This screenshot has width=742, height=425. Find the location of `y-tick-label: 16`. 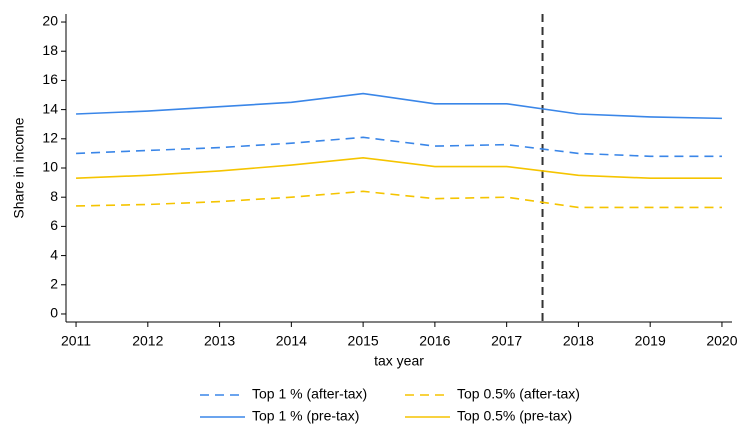

y-tick-label: 16 is located at coordinates (50, 79).